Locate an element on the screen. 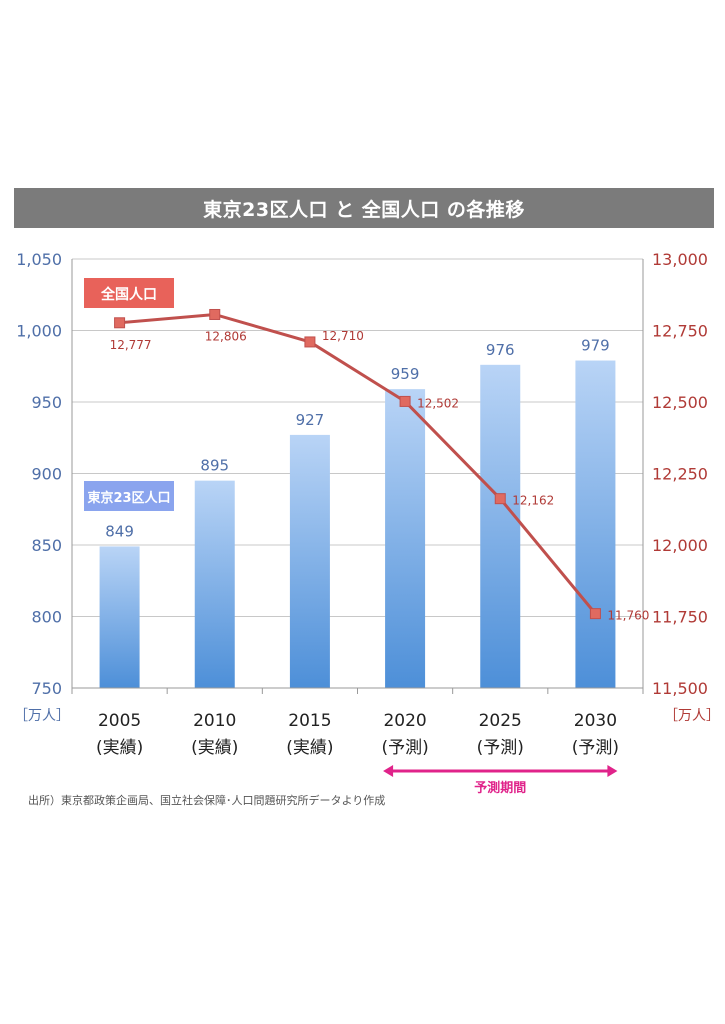 Image resolution: width=725 pixels, height=1024 pixels. left-unit-label: ［万人］ is located at coordinates (42, 716).